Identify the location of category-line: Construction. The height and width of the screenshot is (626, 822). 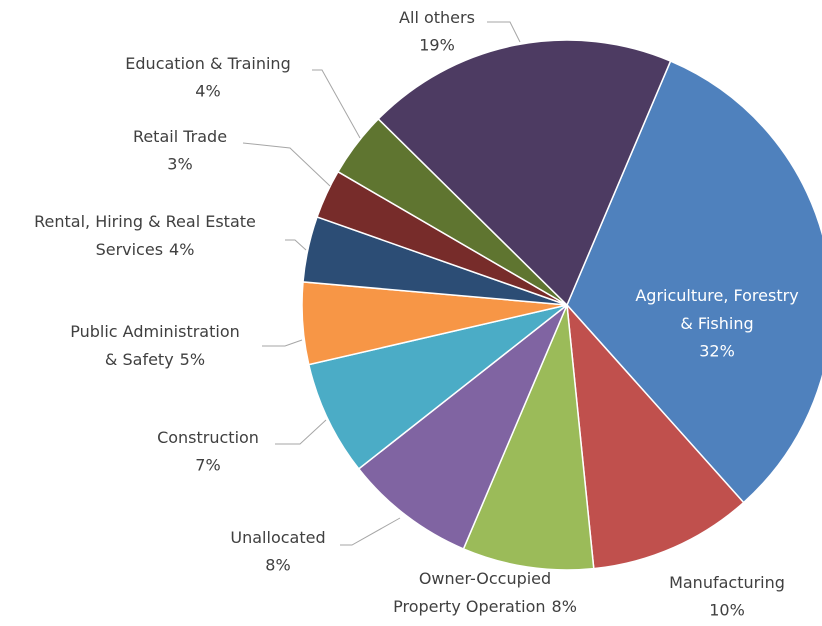
(208, 437).